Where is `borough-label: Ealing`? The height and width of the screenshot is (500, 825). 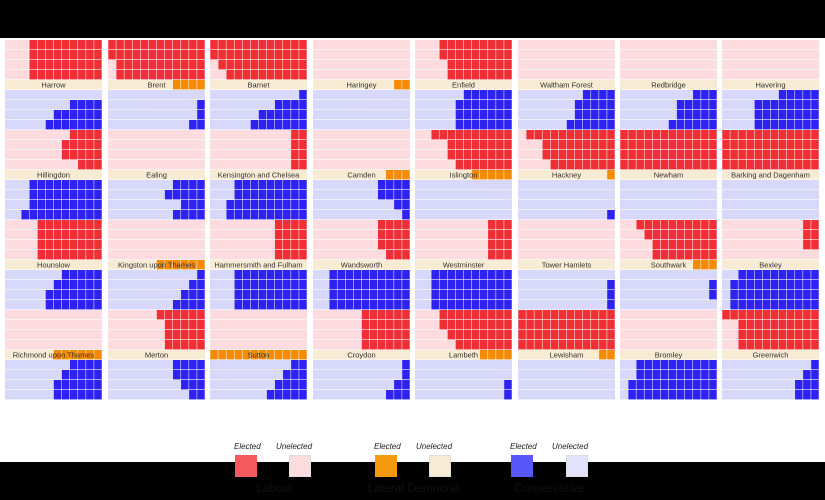
borough-label: Ealing is located at coordinates (156, 175).